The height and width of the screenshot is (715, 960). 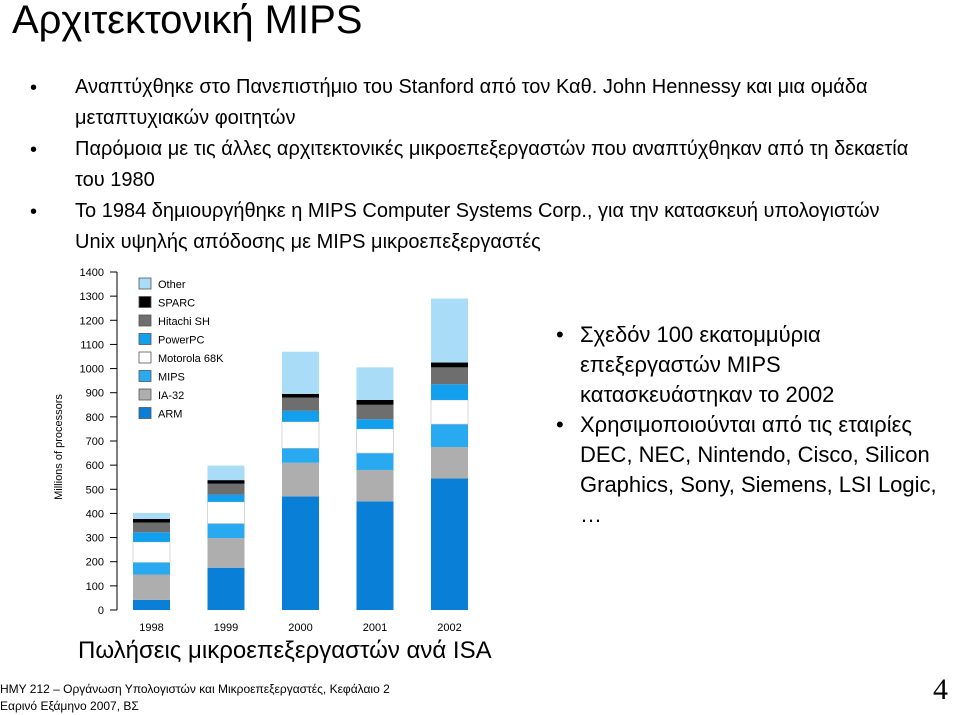 What do you see at coordinates (92, 297) in the screenshot?
I see `y-tick-label: 1300` at bounding box center [92, 297].